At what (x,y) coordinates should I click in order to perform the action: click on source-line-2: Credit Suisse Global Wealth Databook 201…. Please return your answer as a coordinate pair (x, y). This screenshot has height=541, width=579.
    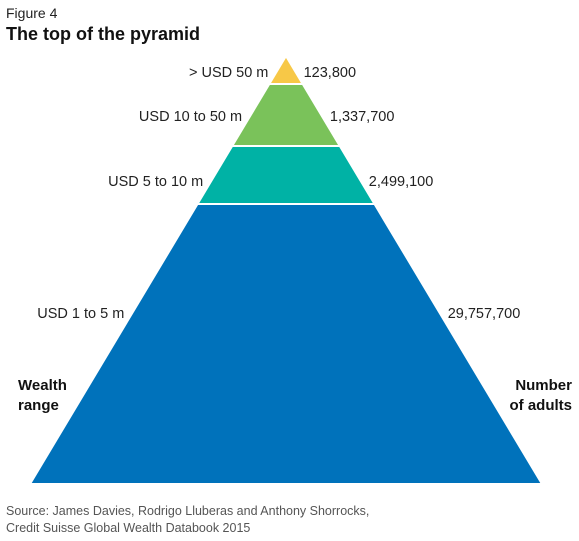
    Looking at the image, I should click on (128, 528).